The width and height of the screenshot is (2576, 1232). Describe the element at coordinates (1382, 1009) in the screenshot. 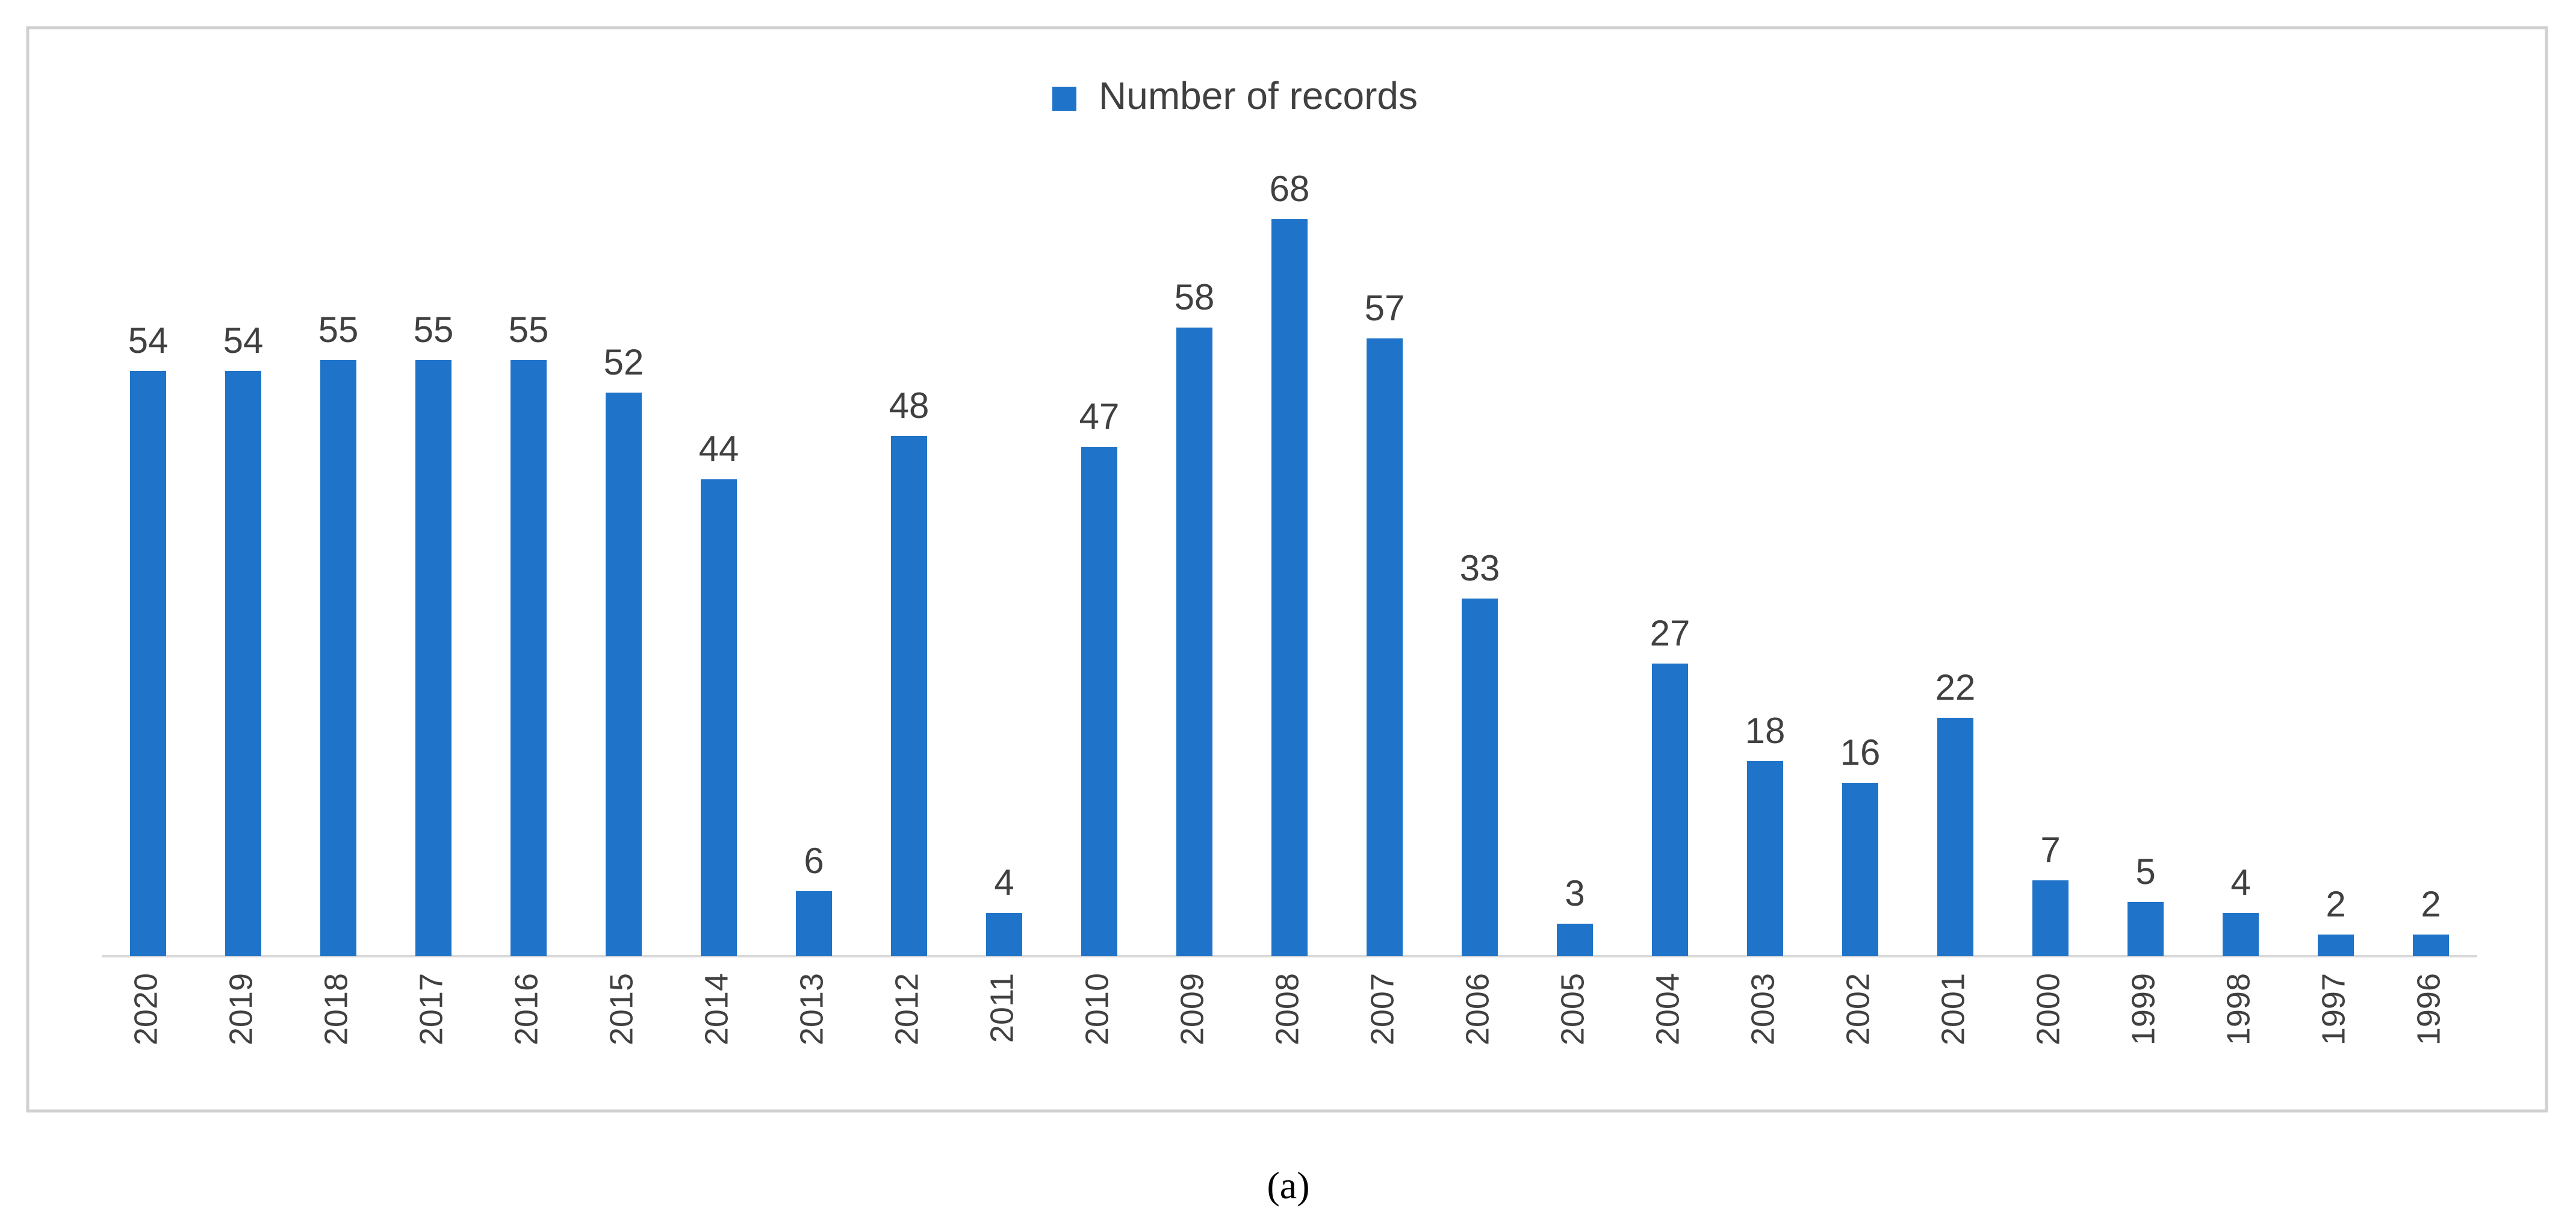

I see `x-tick-label: 2007` at that location.